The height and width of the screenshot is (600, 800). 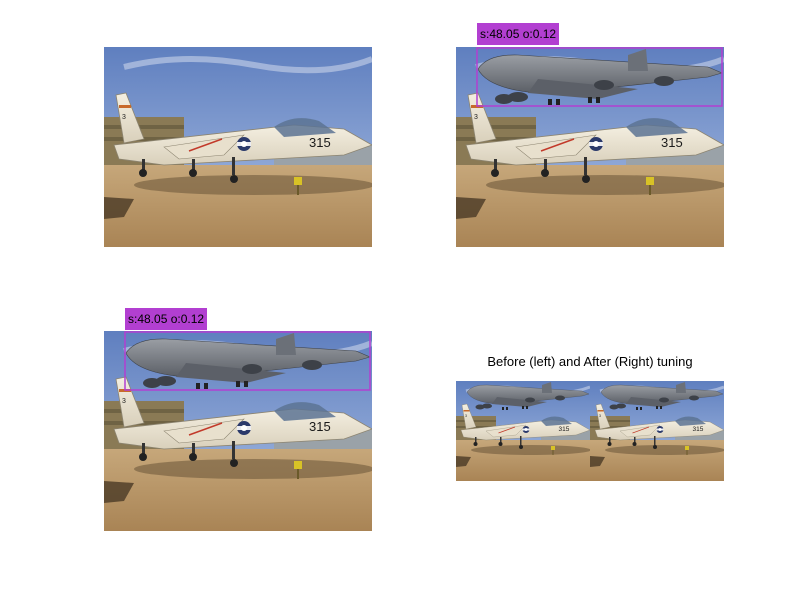 I want to click on before-after-comparison-image, so click(x=590, y=431).